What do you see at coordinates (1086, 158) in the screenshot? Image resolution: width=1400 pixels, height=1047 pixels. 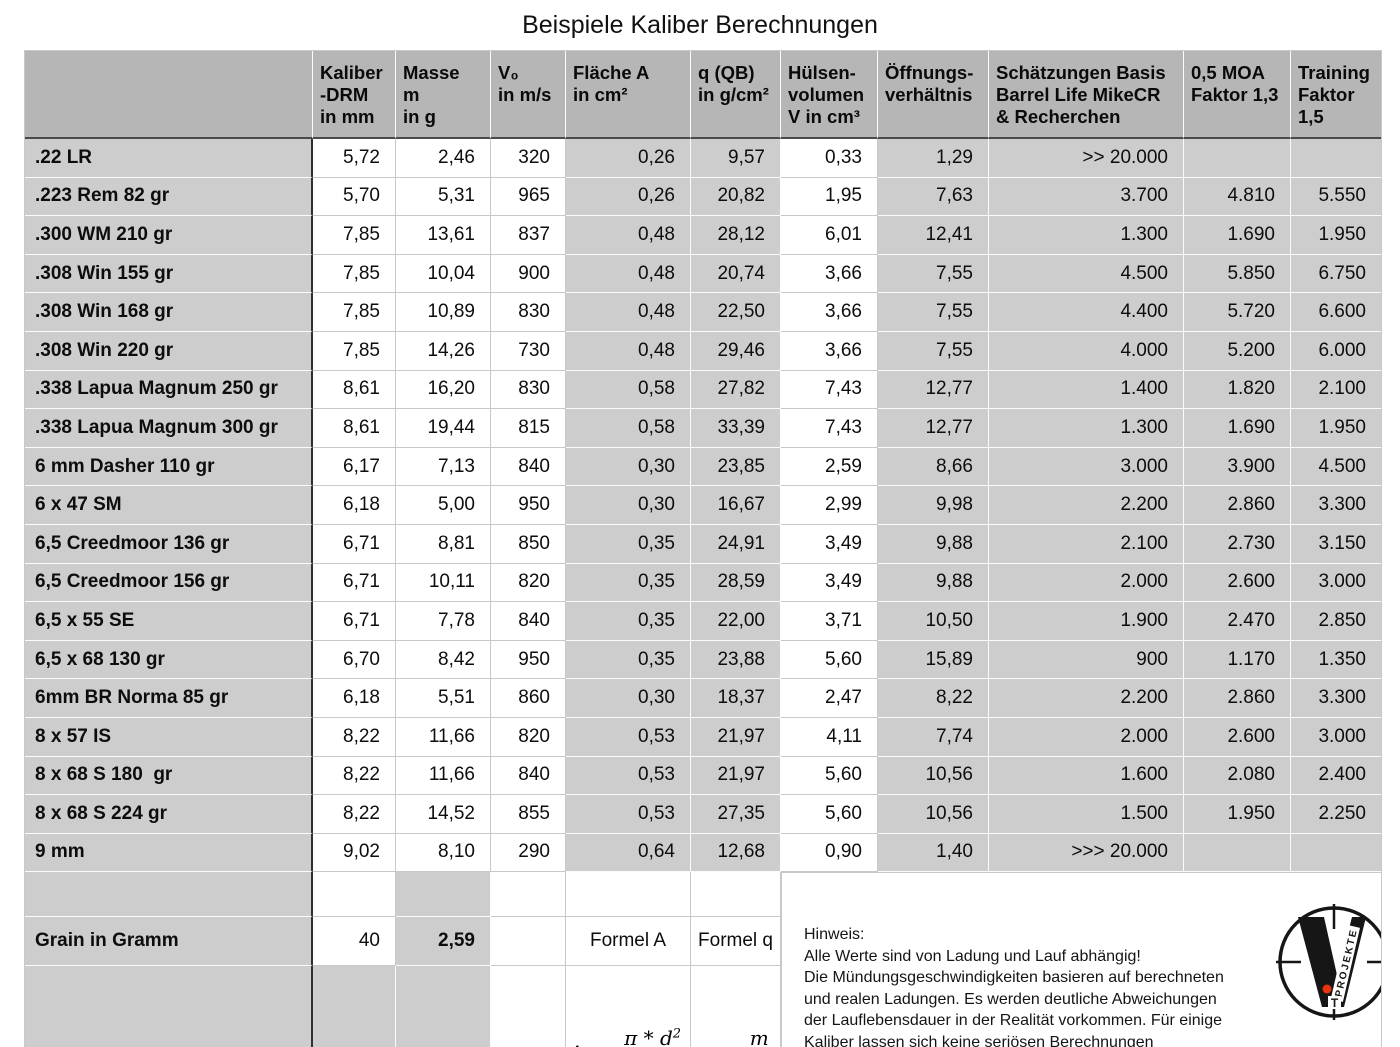 I see `data-cell: >> 20.000` at bounding box center [1086, 158].